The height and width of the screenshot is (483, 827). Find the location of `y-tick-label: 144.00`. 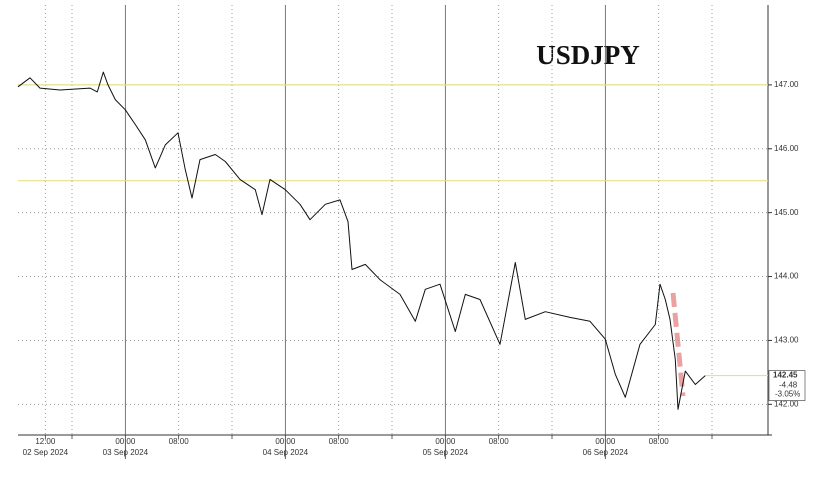

y-tick-label: 144.00 is located at coordinates (786, 276).